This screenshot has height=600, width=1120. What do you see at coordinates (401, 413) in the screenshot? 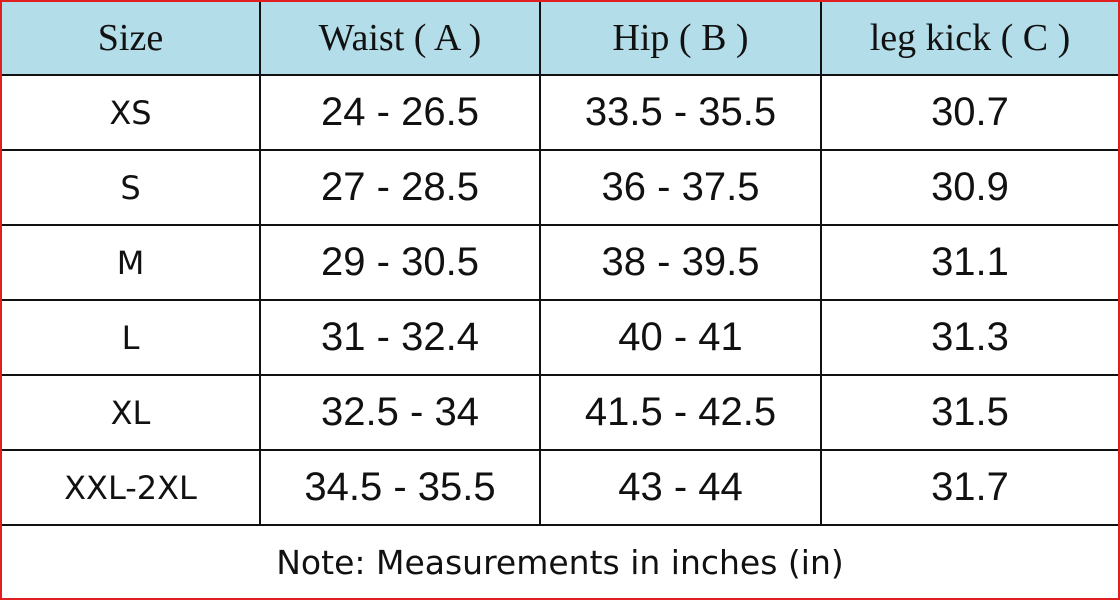
I see `value-cell: 32.5 - 34` at bounding box center [401, 413].